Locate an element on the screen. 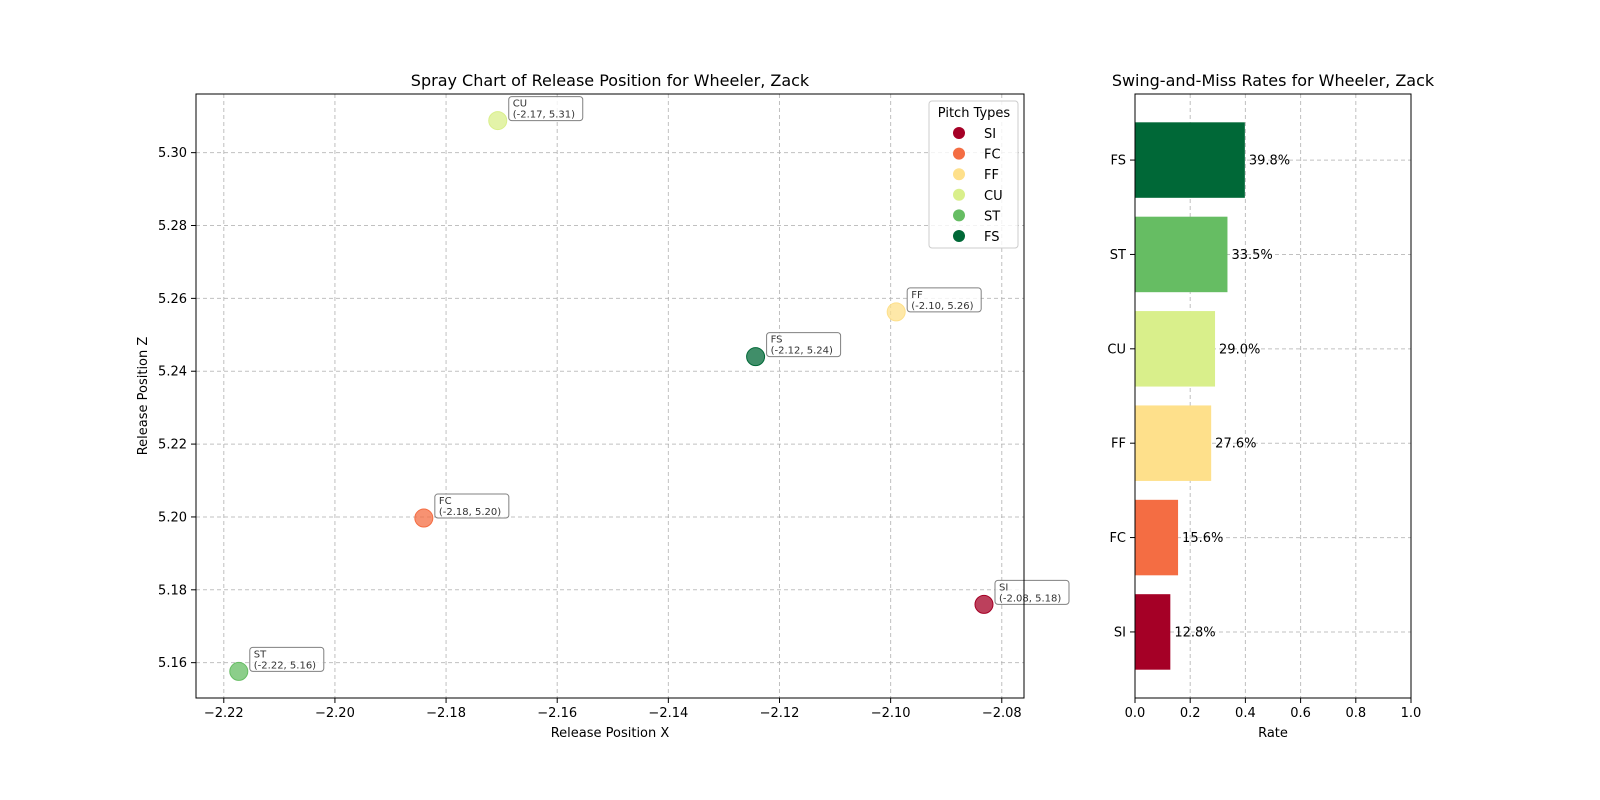 Image resolution: width=1600 pixels, height=800 pixels. legend-frame is located at coordinates (973, 174).